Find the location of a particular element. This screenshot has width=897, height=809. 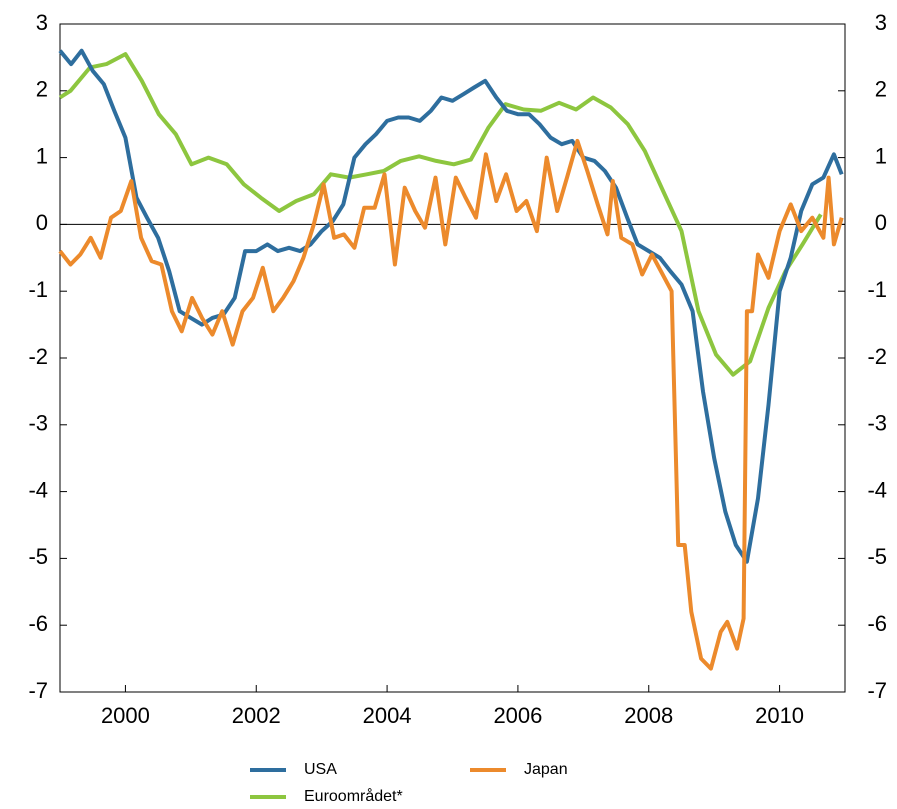

y2-tick-label: -3 is located at coordinates (877, 423).